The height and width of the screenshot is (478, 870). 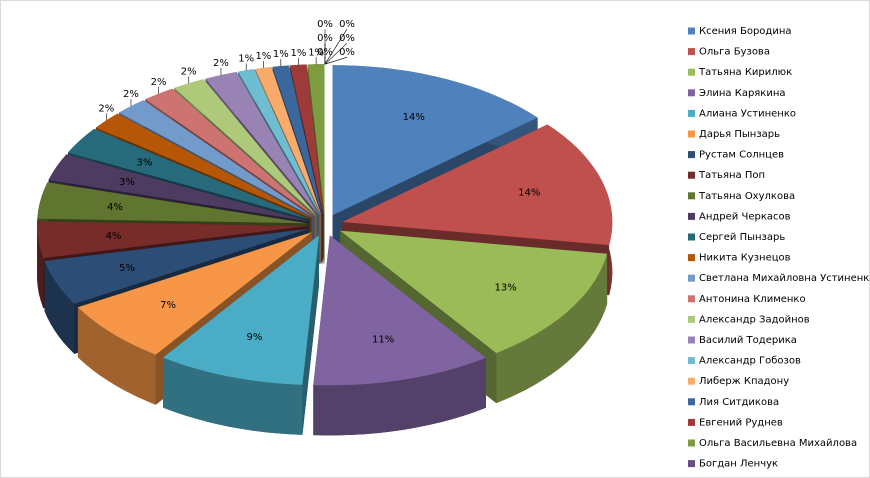 What do you see at coordinates (784, 278) in the screenshot?
I see `legend-label: Светлана Михайловна Устиненко` at bounding box center [784, 278].